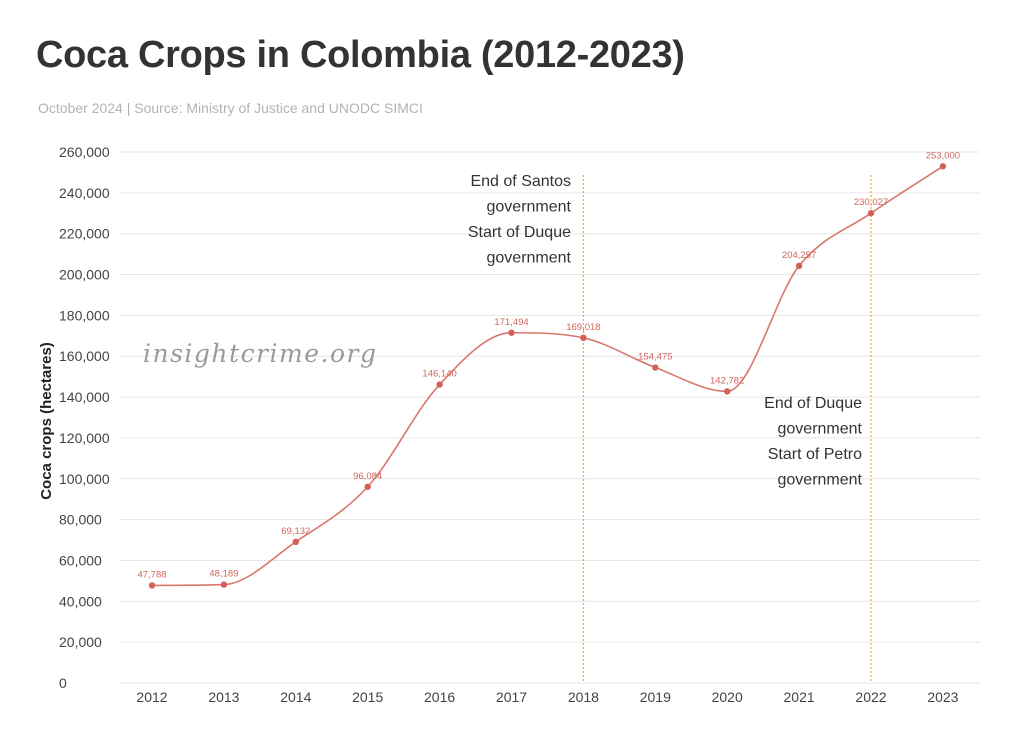 The image size is (1024, 740). Describe the element at coordinates (727, 697) in the screenshot. I see `x-tick-label: 2020` at that location.